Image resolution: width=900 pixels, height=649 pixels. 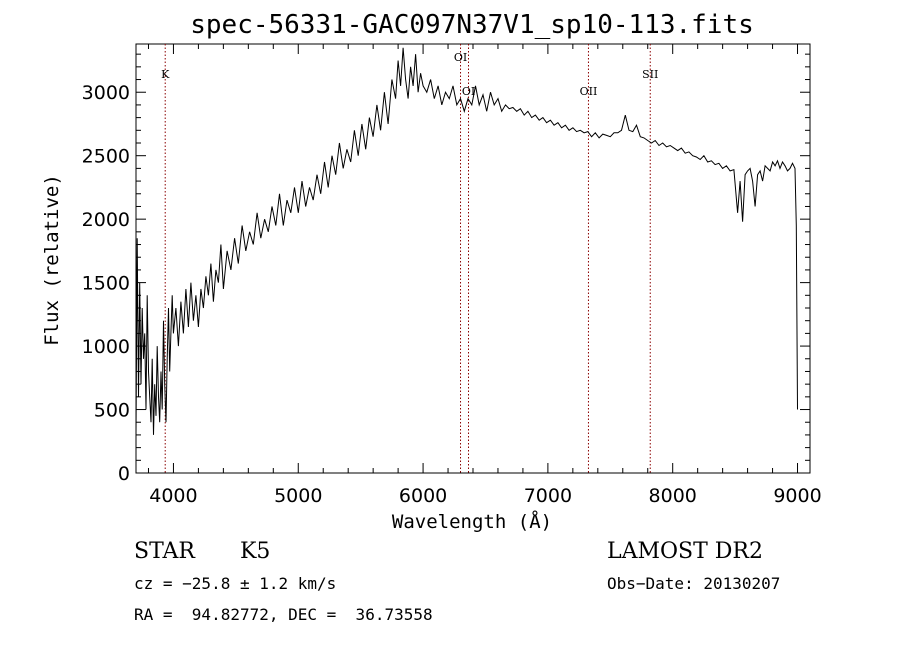 I want to click on y-tick-label: 2000, so click(x=106, y=220).